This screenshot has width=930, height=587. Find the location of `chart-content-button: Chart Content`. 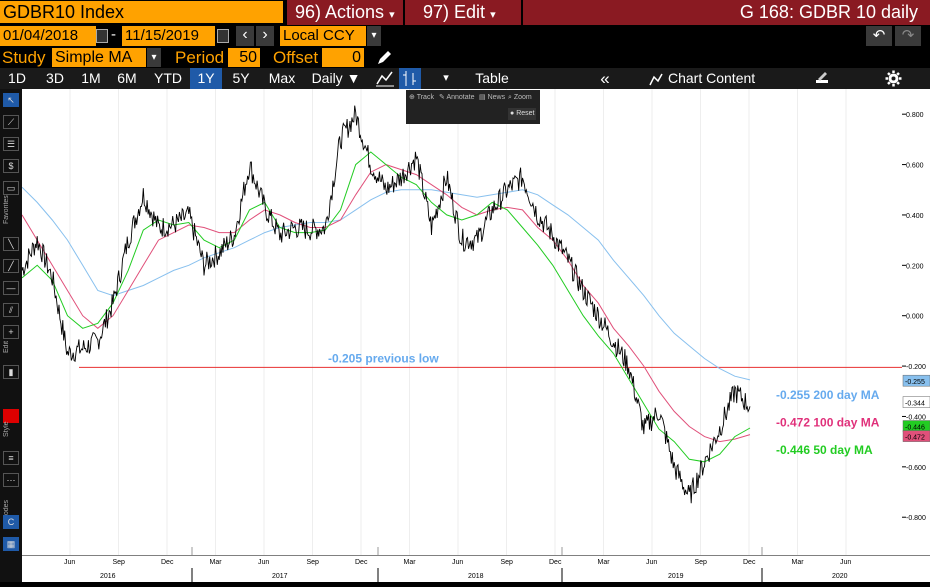

chart-content-button: Chart Content is located at coordinates (711, 78).